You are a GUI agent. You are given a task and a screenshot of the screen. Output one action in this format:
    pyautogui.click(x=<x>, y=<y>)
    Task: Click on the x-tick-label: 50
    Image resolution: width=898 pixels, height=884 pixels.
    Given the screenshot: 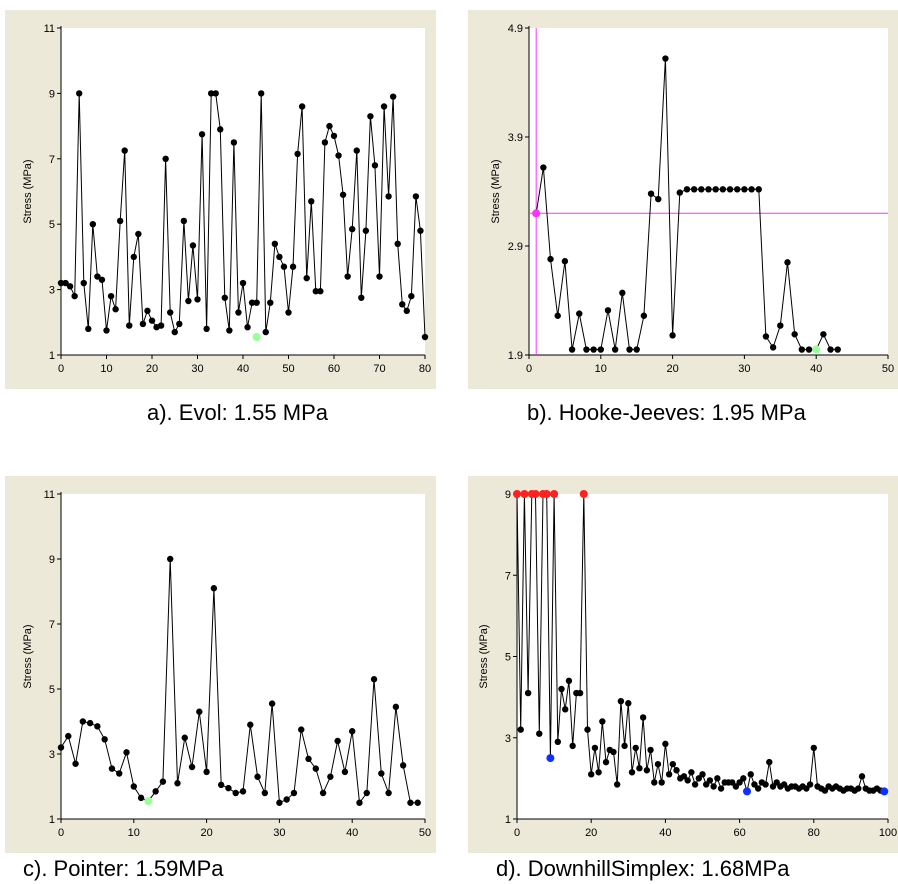 What is the action you would take?
    pyautogui.click(x=288, y=369)
    